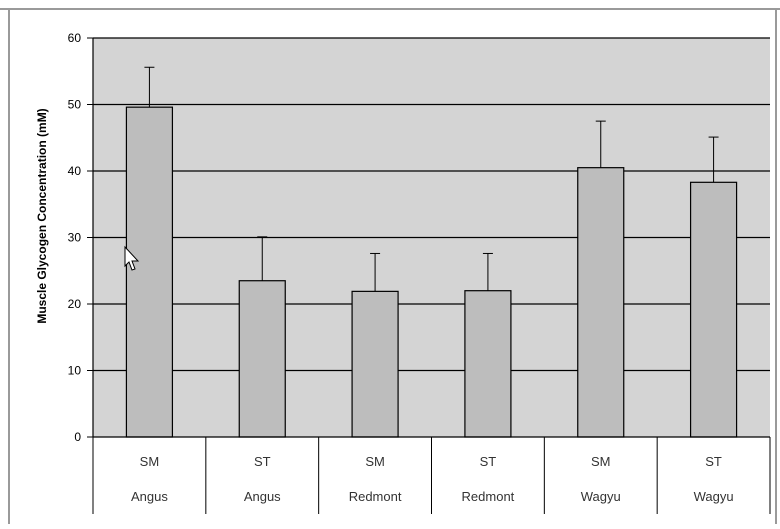 Image resolution: width=780 pixels, height=529 pixels. I want to click on y-tick-label: 50, so click(75, 105).